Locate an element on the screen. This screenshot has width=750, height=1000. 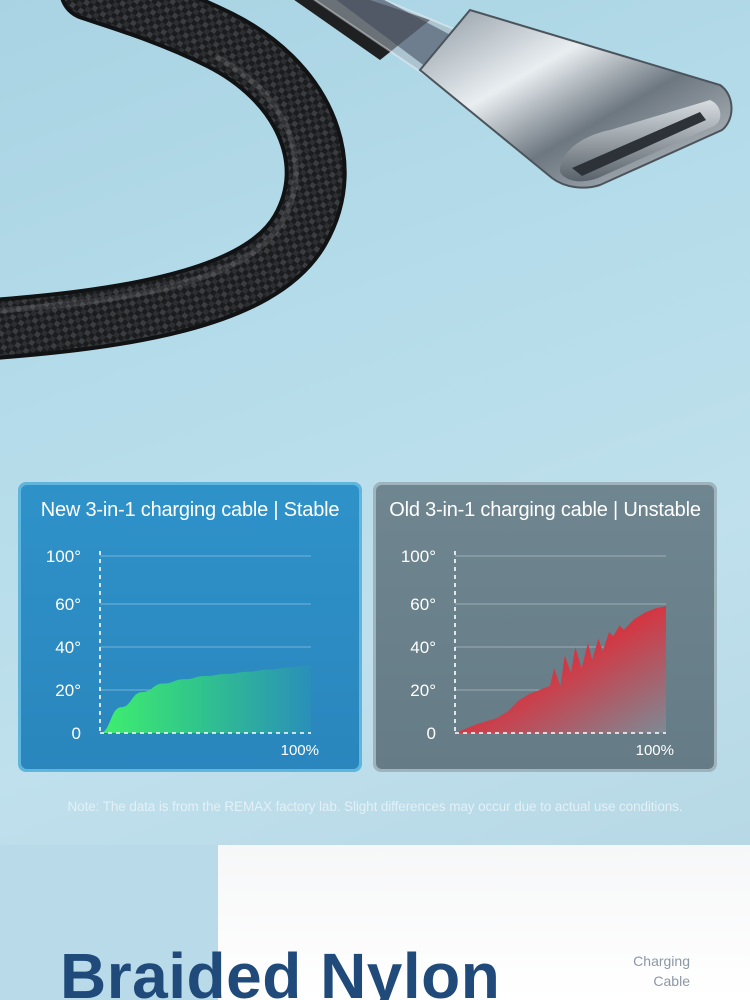
white-background-block is located at coordinates (484, 922).